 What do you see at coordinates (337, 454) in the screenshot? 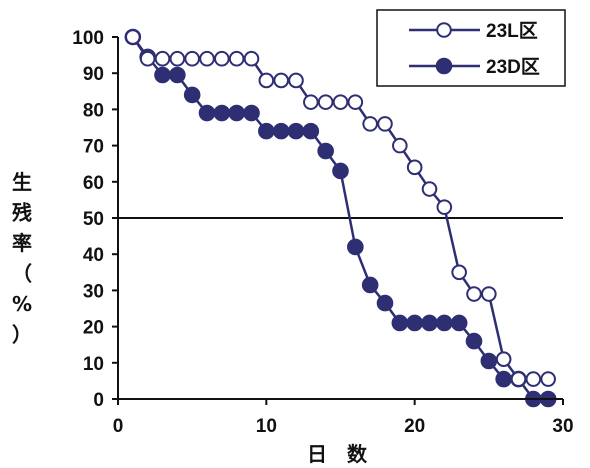
I see `x-axis-title: 日 数` at bounding box center [337, 454].